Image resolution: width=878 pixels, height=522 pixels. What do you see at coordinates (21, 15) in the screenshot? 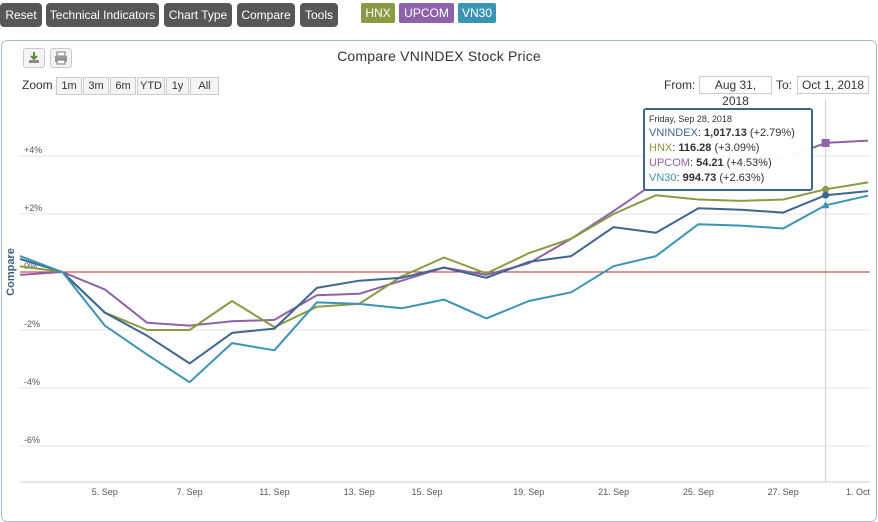
I see `reset-button: Reset` at bounding box center [21, 15].